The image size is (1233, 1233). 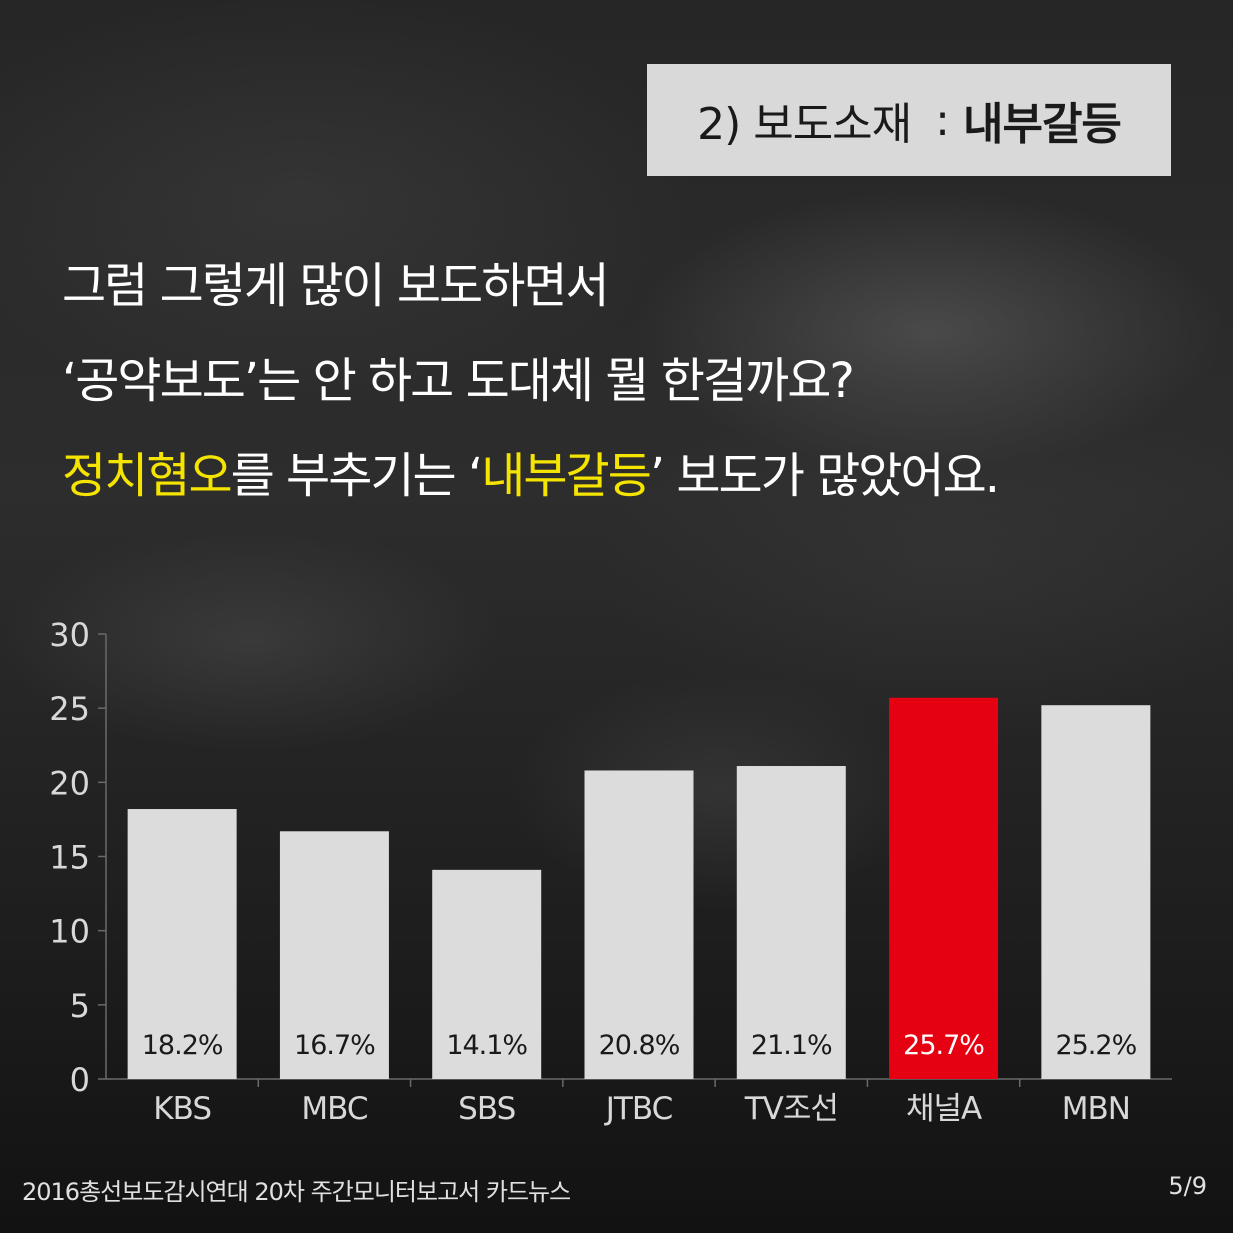 What do you see at coordinates (791, 1045) in the screenshot?
I see `data-label: 21.1%` at bounding box center [791, 1045].